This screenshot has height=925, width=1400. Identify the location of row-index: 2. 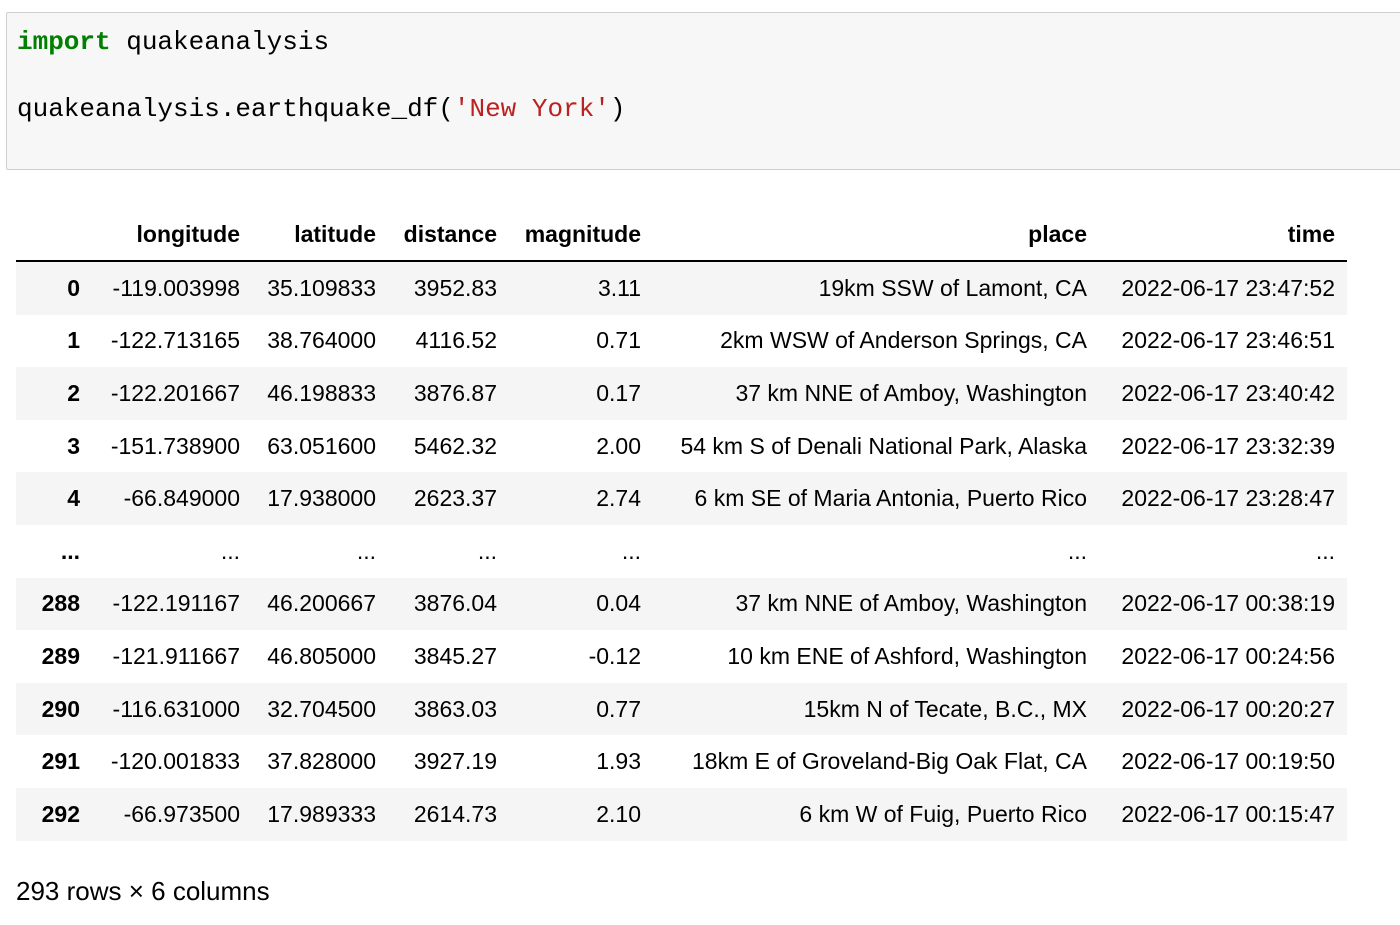
(73, 392).